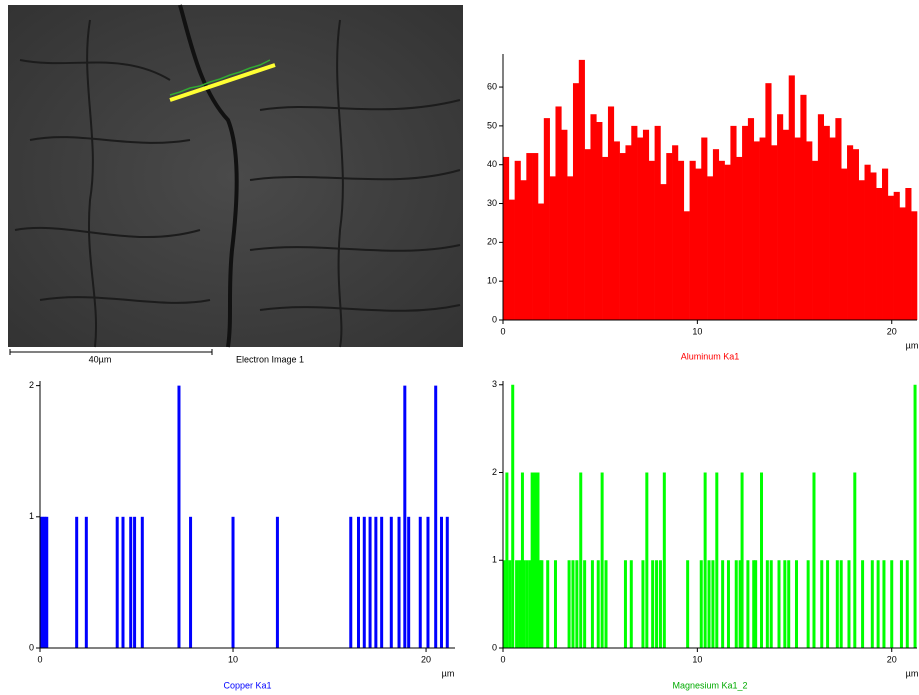 Image resolution: width=919 pixels, height=695 pixels. Describe the element at coordinates (912, 673) in the screenshot. I see `x-axis-label: µm` at that location.